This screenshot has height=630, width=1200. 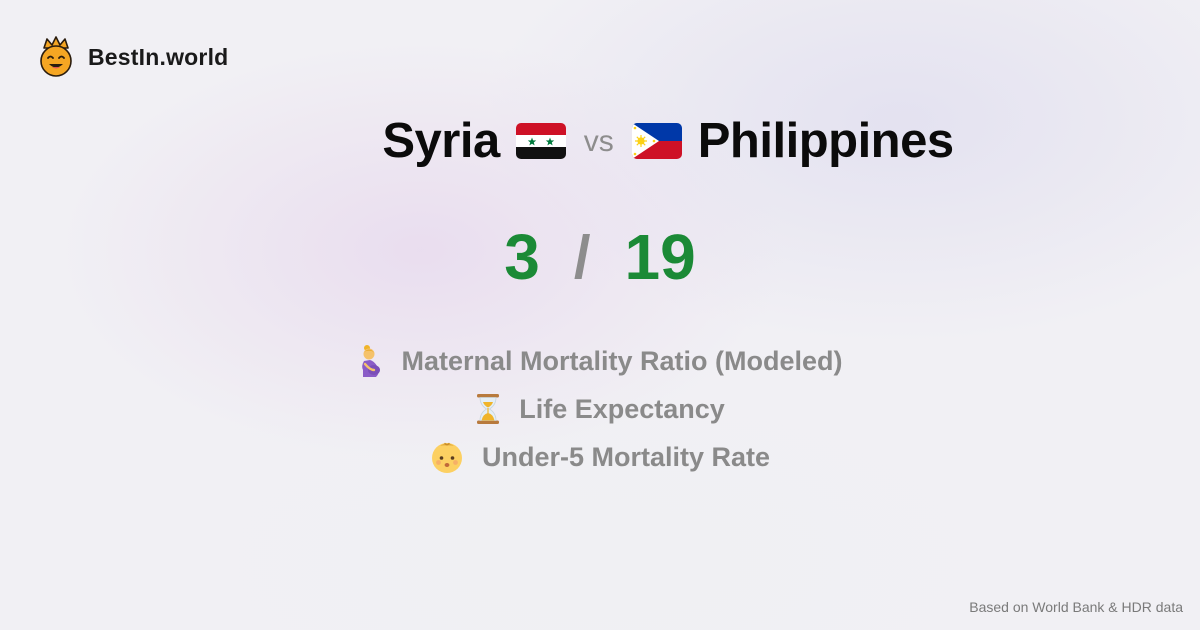 I want to click on crowned-smiley-icon, so click(x=56, y=56).